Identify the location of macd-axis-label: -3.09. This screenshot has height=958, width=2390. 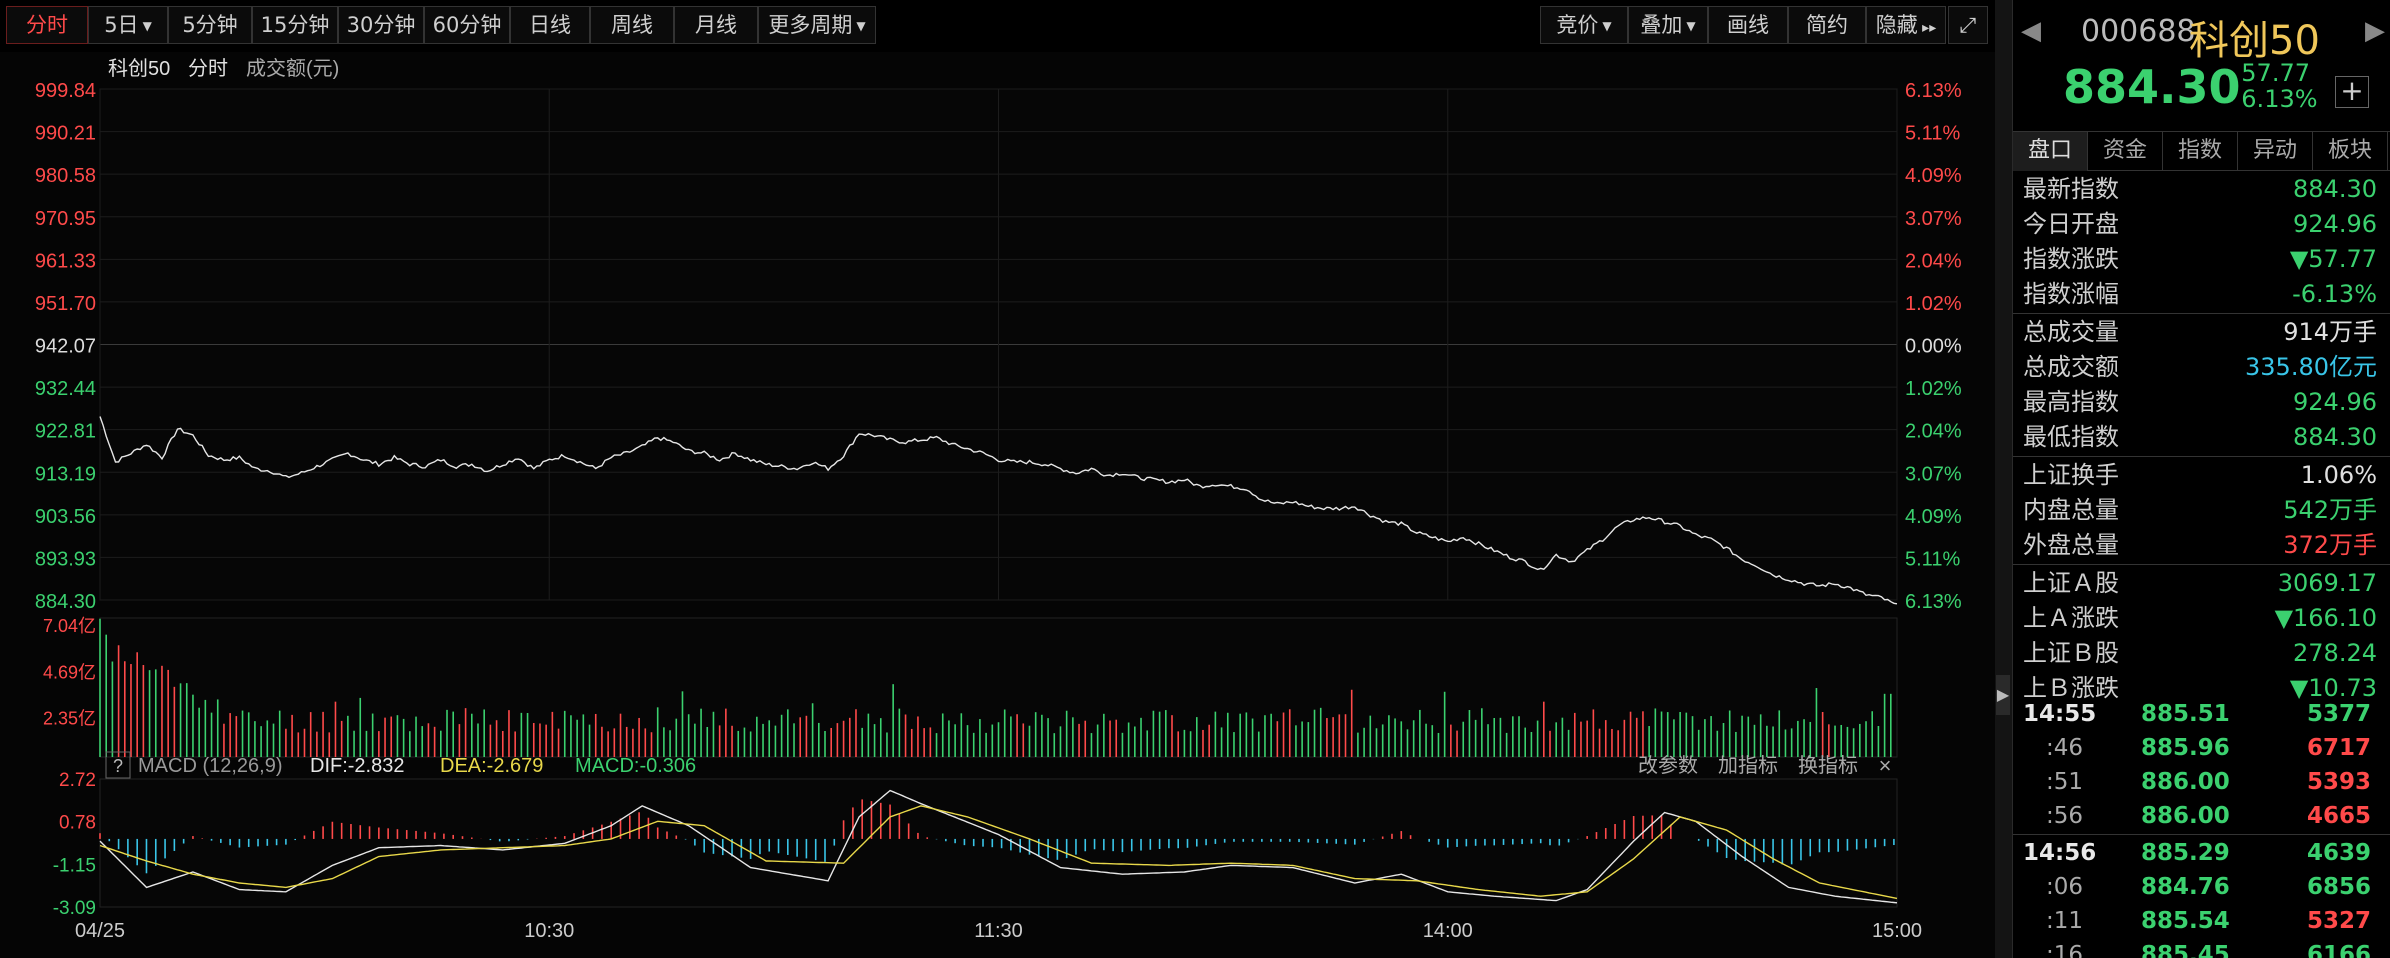
(74, 908).